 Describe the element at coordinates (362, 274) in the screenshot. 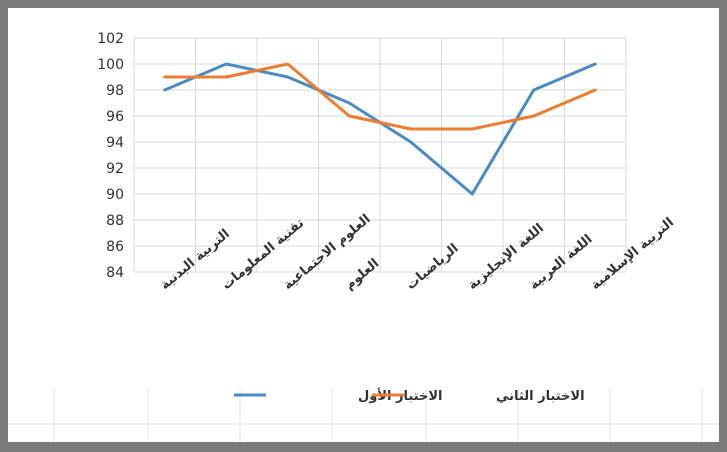

I see `x-tick-label: العلوم` at that location.